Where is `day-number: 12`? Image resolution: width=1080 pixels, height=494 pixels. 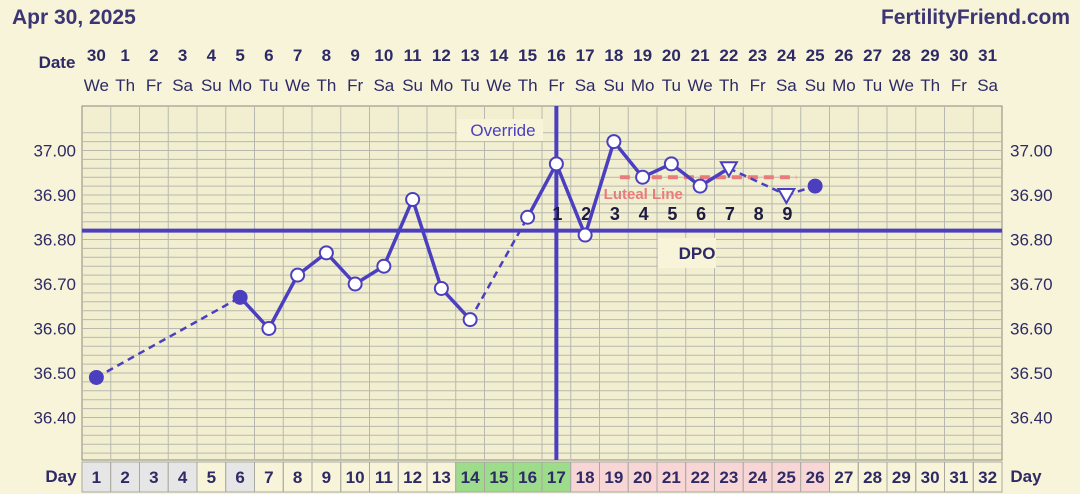 day-number: 12 is located at coordinates (412, 477).